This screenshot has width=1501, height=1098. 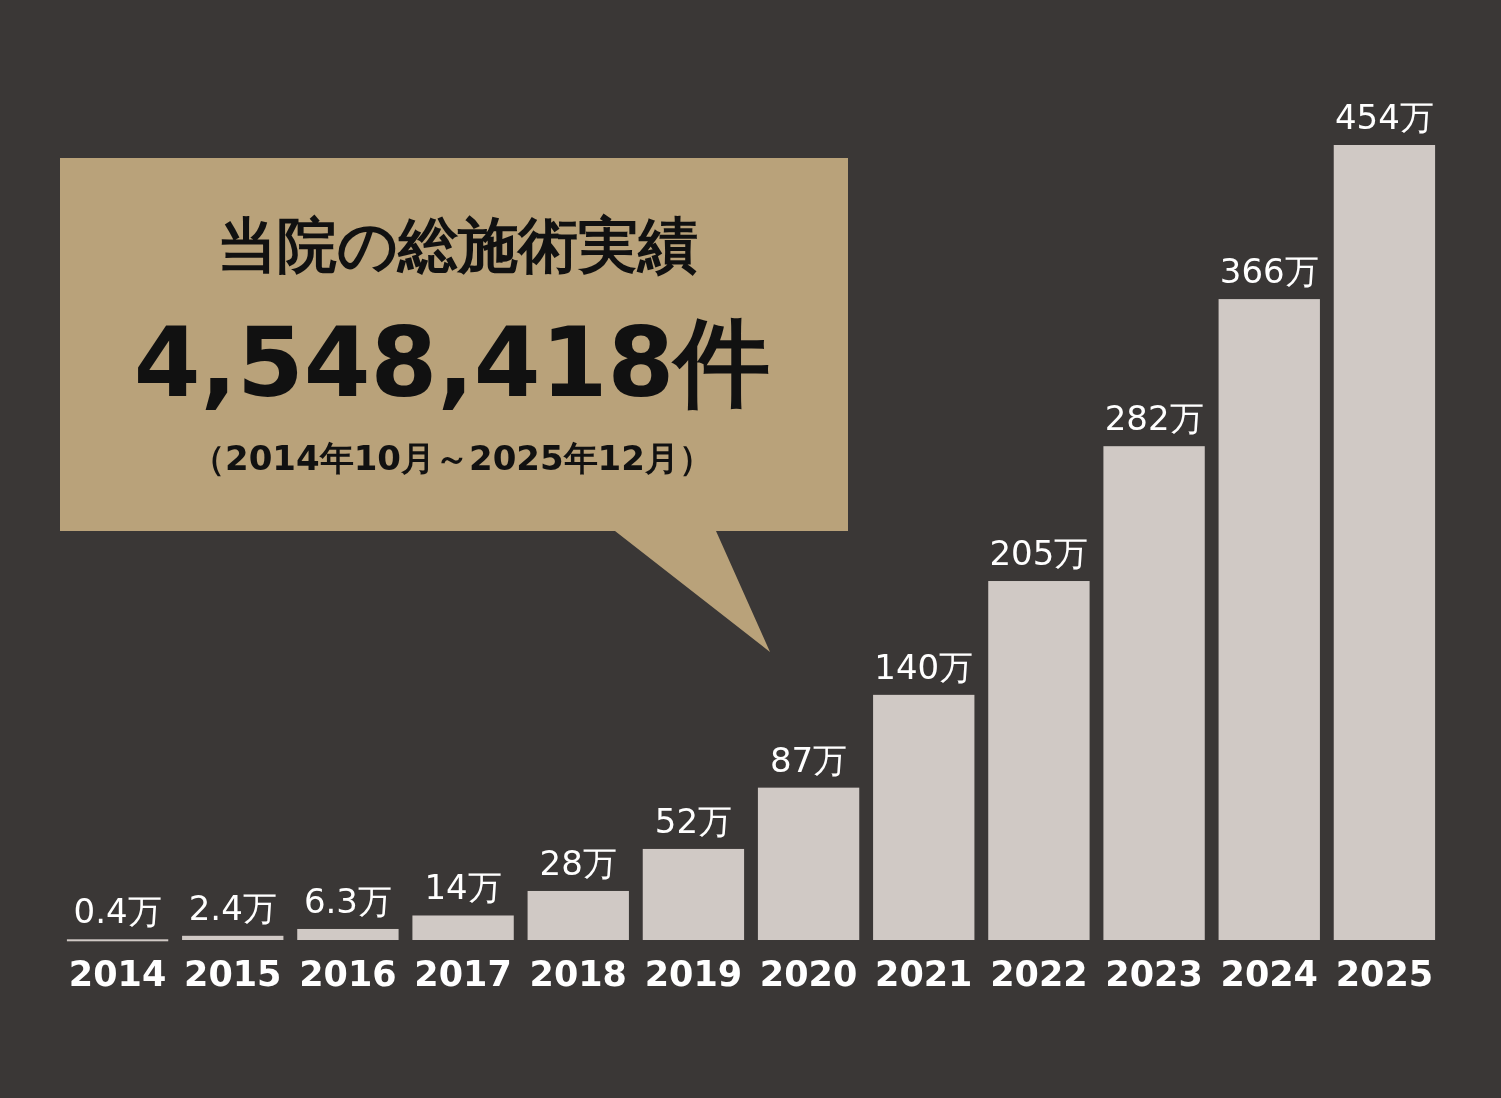 What do you see at coordinates (1269, 271) in the screenshot?
I see `data-label: 366万` at bounding box center [1269, 271].